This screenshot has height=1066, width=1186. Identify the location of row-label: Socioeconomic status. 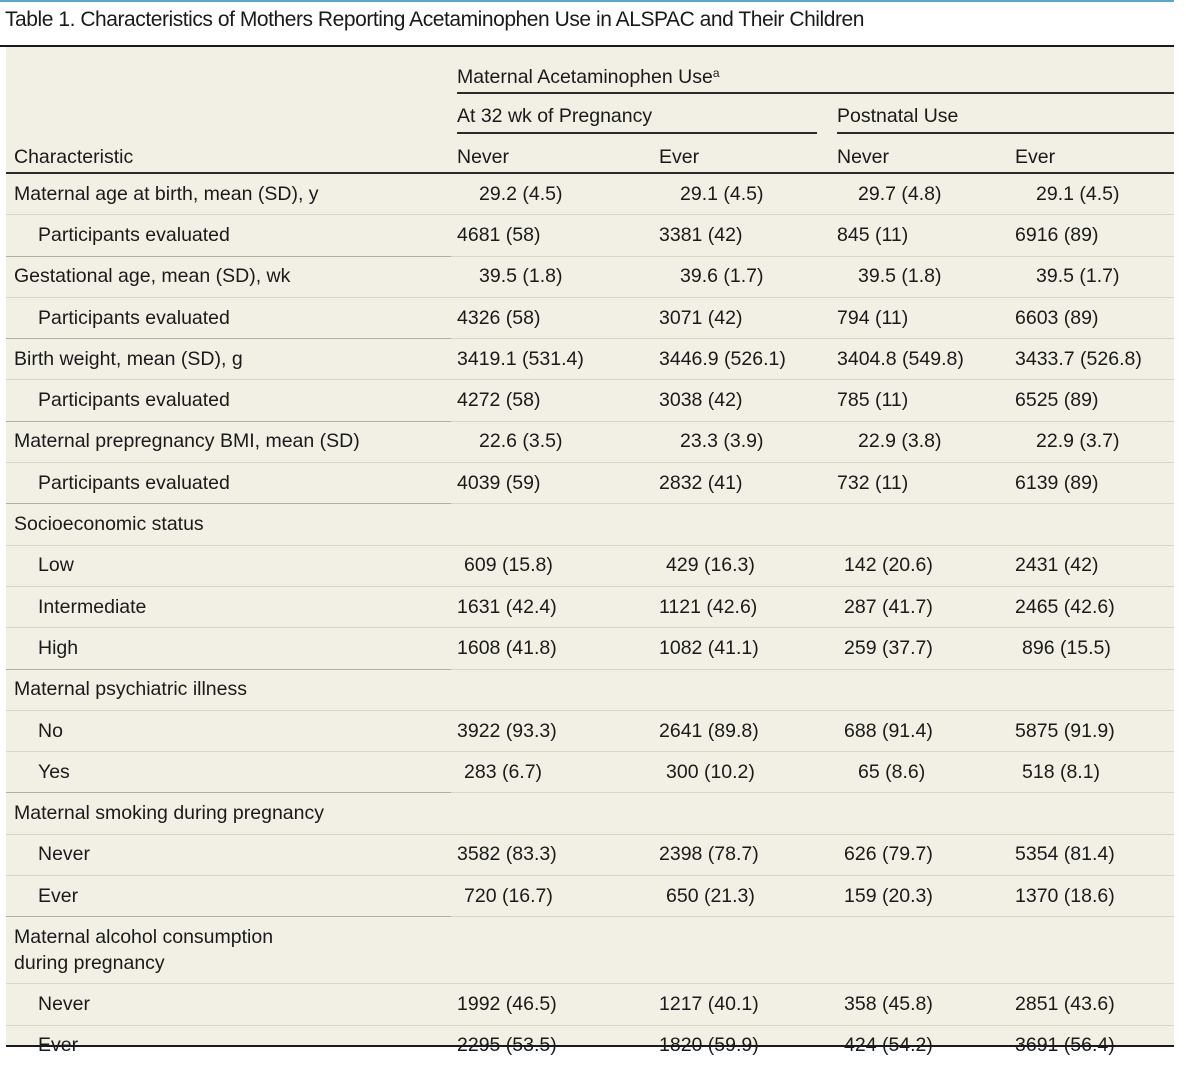
(228, 524).